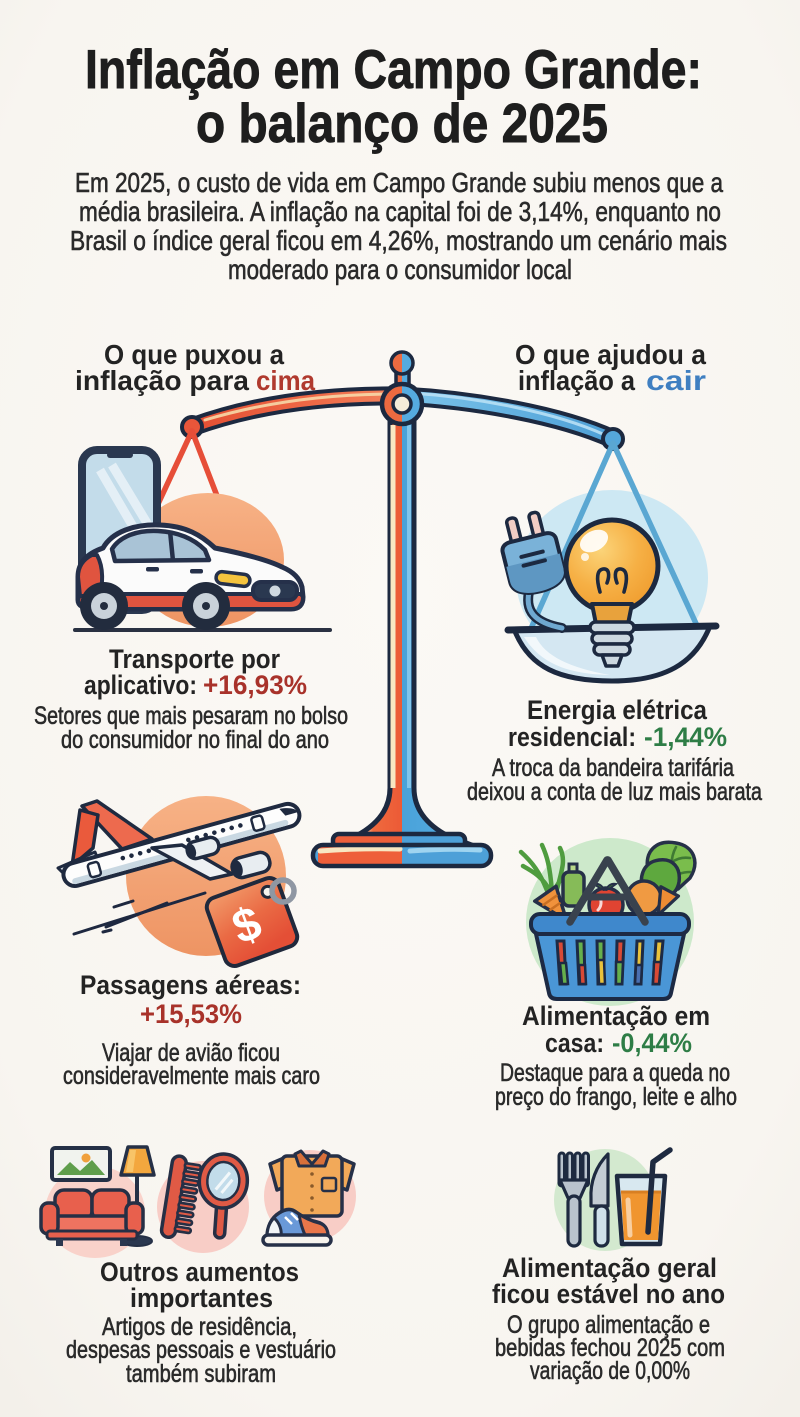 This screenshot has height=1417, width=800. What do you see at coordinates (255, 685) in the screenshot?
I see `svg-text: +16,93%` at bounding box center [255, 685].